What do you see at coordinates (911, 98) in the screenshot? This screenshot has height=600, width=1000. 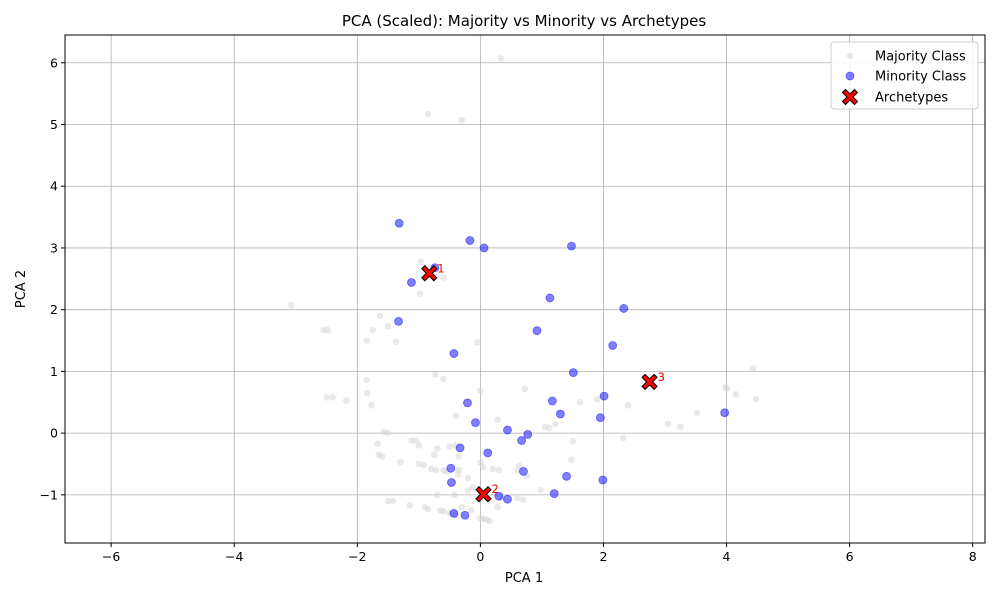 I see `legend-label: Archetypes` at bounding box center [911, 98].